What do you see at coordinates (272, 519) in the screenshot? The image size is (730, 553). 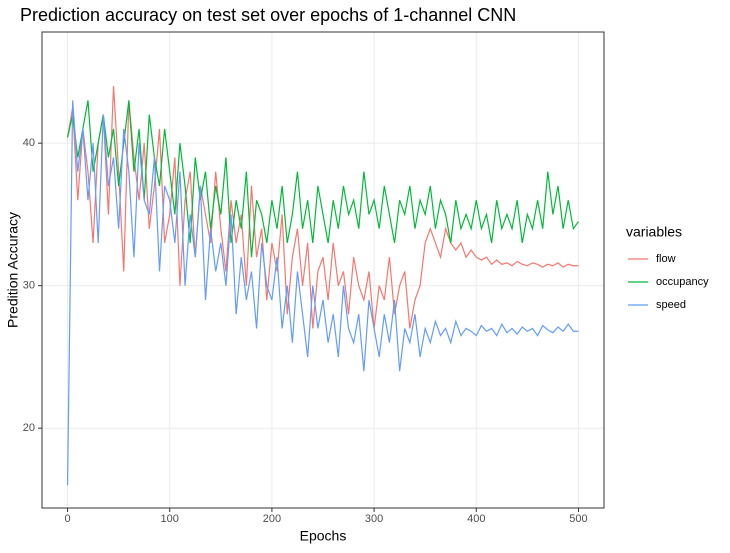 I see `x-tick-label: 200` at bounding box center [272, 519].